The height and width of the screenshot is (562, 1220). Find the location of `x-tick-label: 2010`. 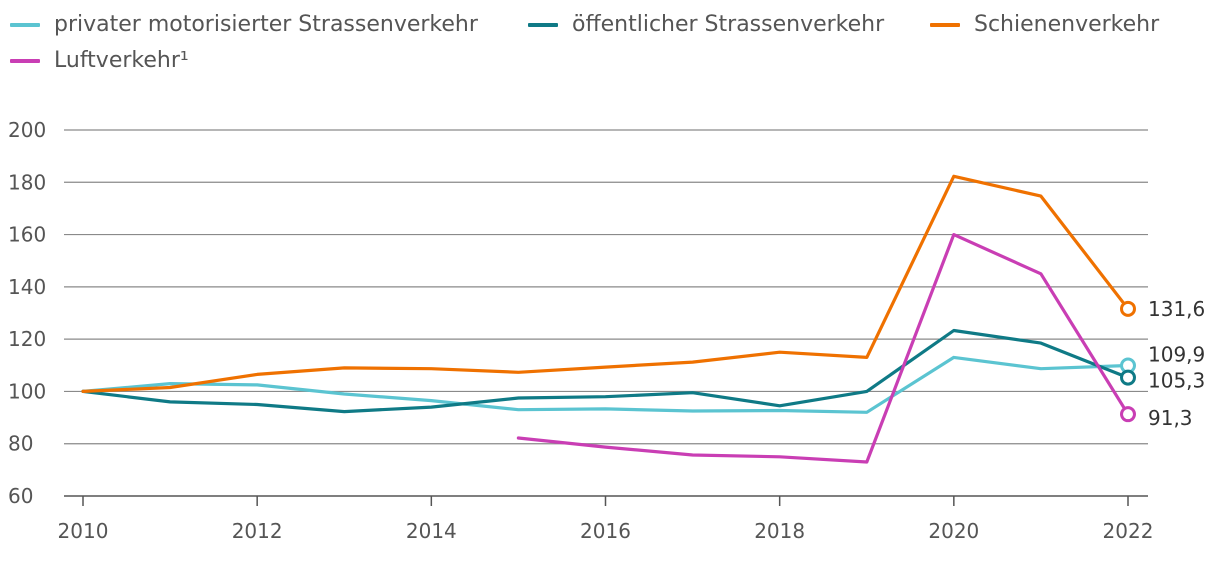

x-tick-label: 2010 is located at coordinates (83, 531).